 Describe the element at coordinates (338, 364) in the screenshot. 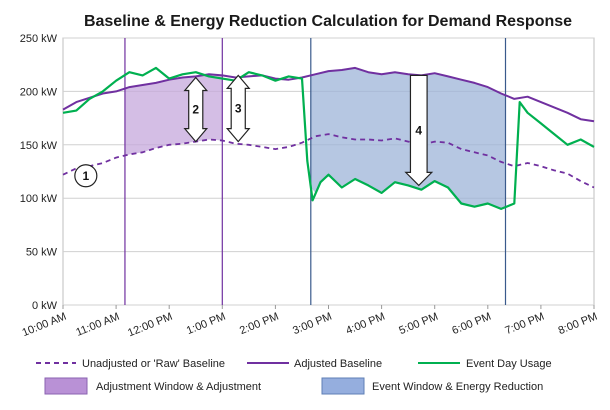

I see `legend-label-adjusted: Adjusted Baseline` at that location.